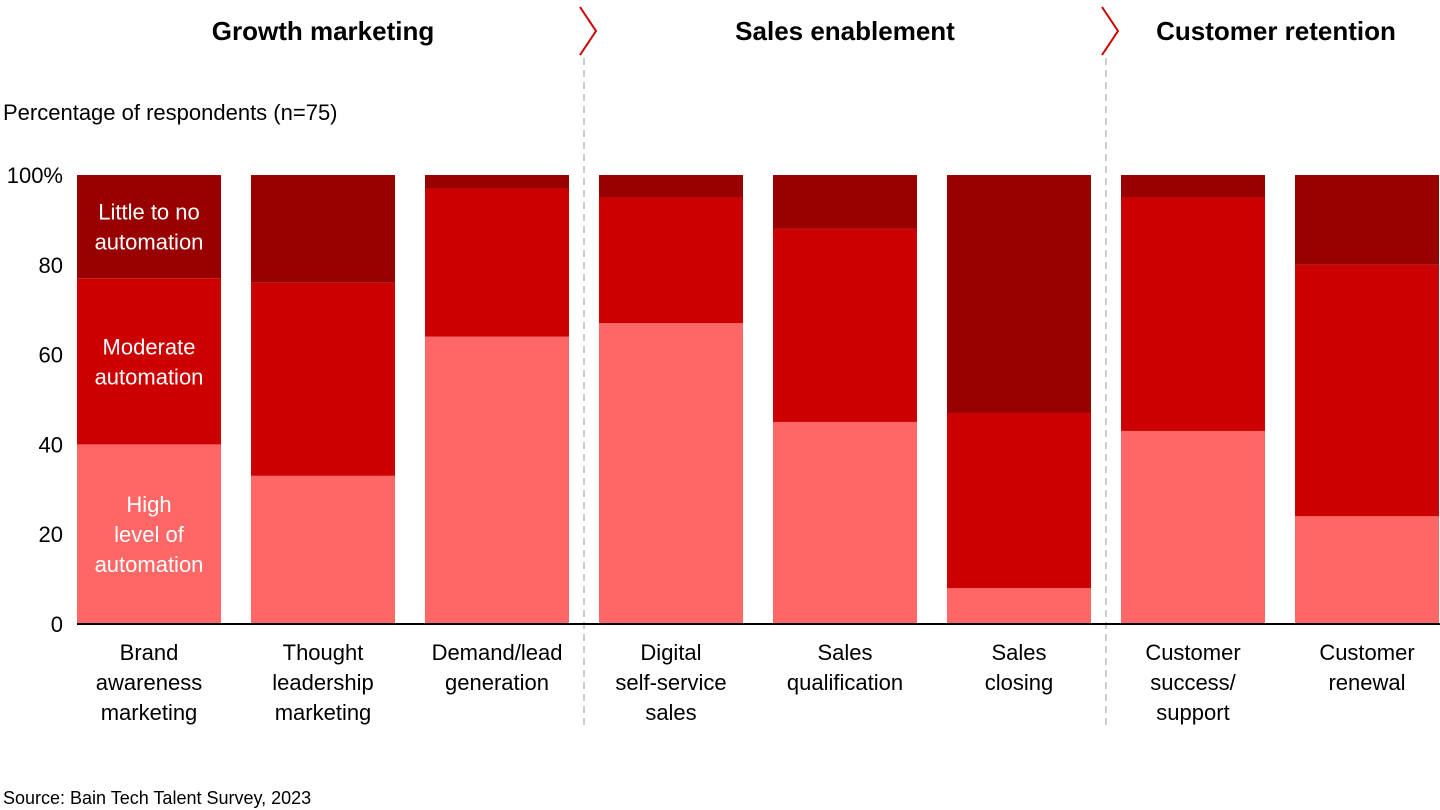  Describe the element at coordinates (149, 682) in the screenshot. I see `category-label: awareness` at that location.